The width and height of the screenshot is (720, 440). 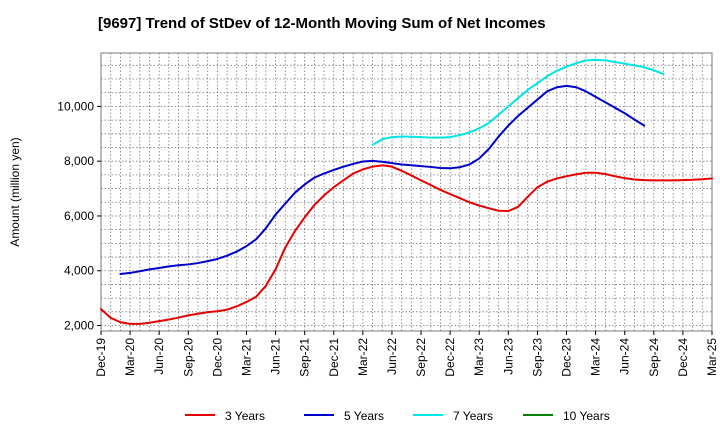 What do you see at coordinates (188, 357) in the screenshot?
I see `x-tick-label: Sep-20` at bounding box center [188, 357].